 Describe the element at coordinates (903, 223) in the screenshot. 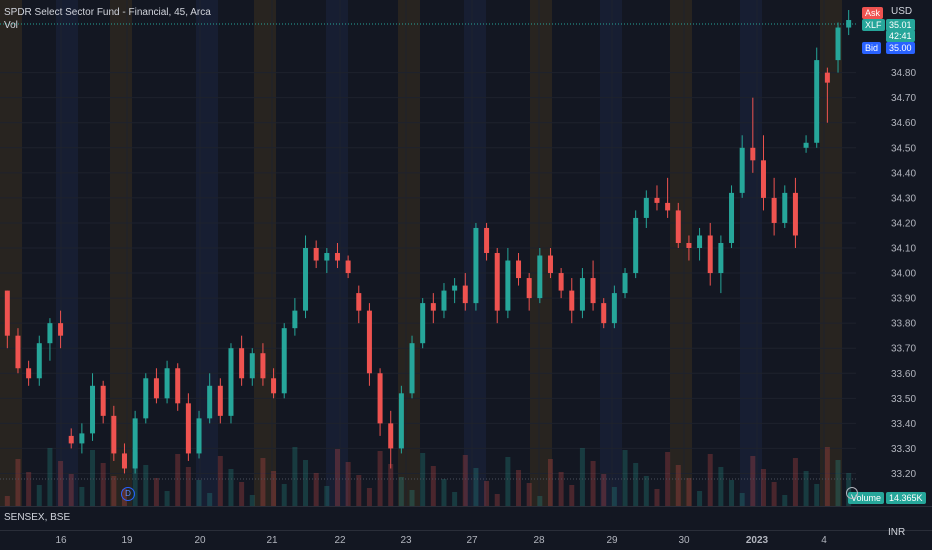

I see `price-tick: 34.20` at that location.